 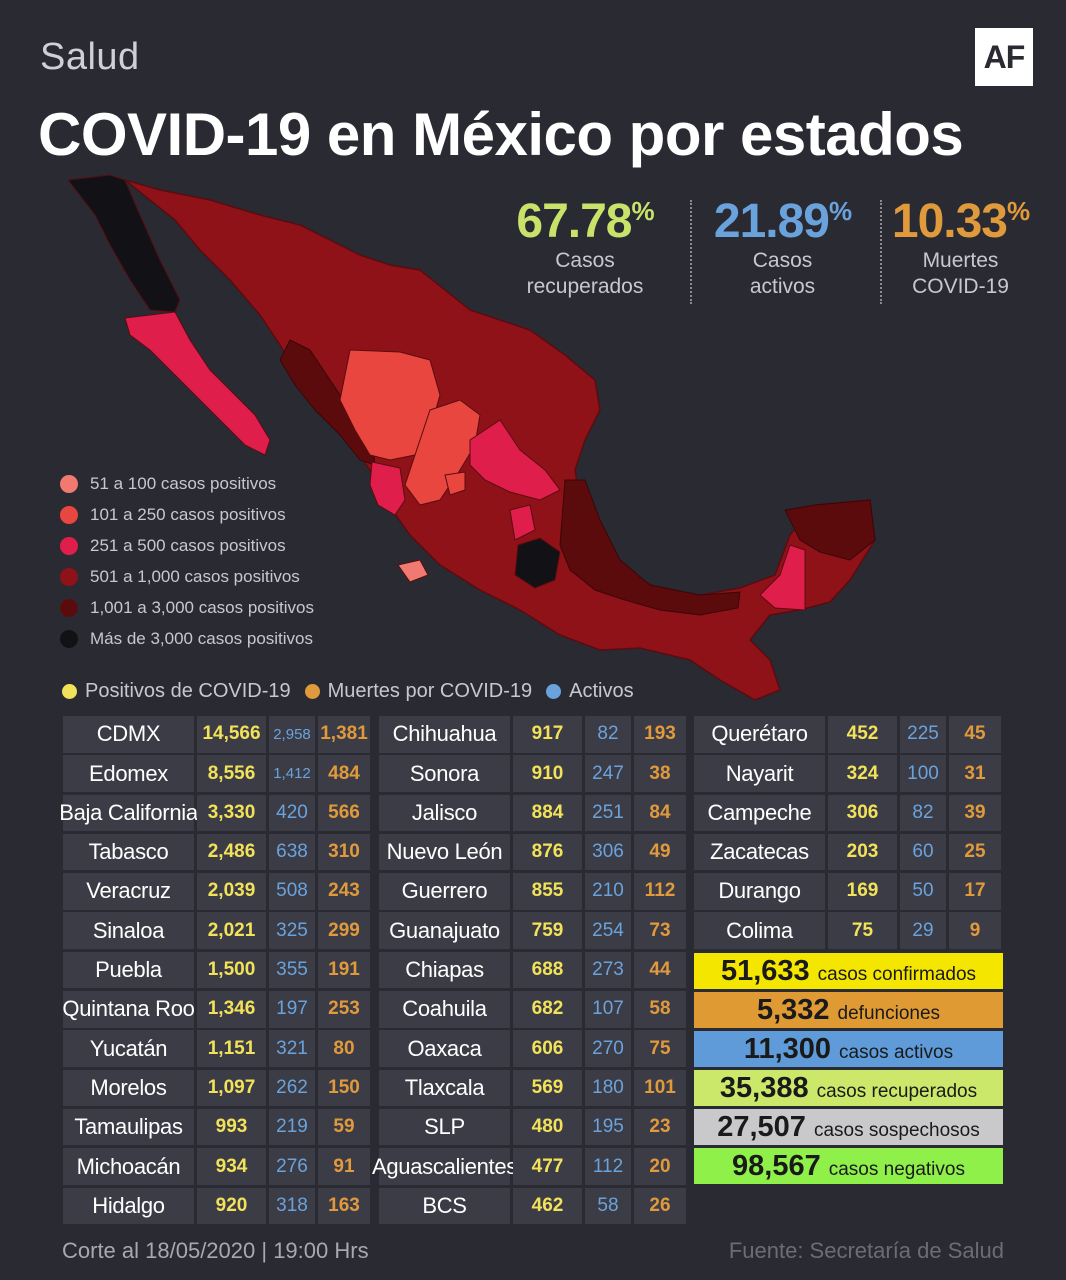 I want to click on total-deaths: 5,332 defunciones, so click(x=848, y=1010).